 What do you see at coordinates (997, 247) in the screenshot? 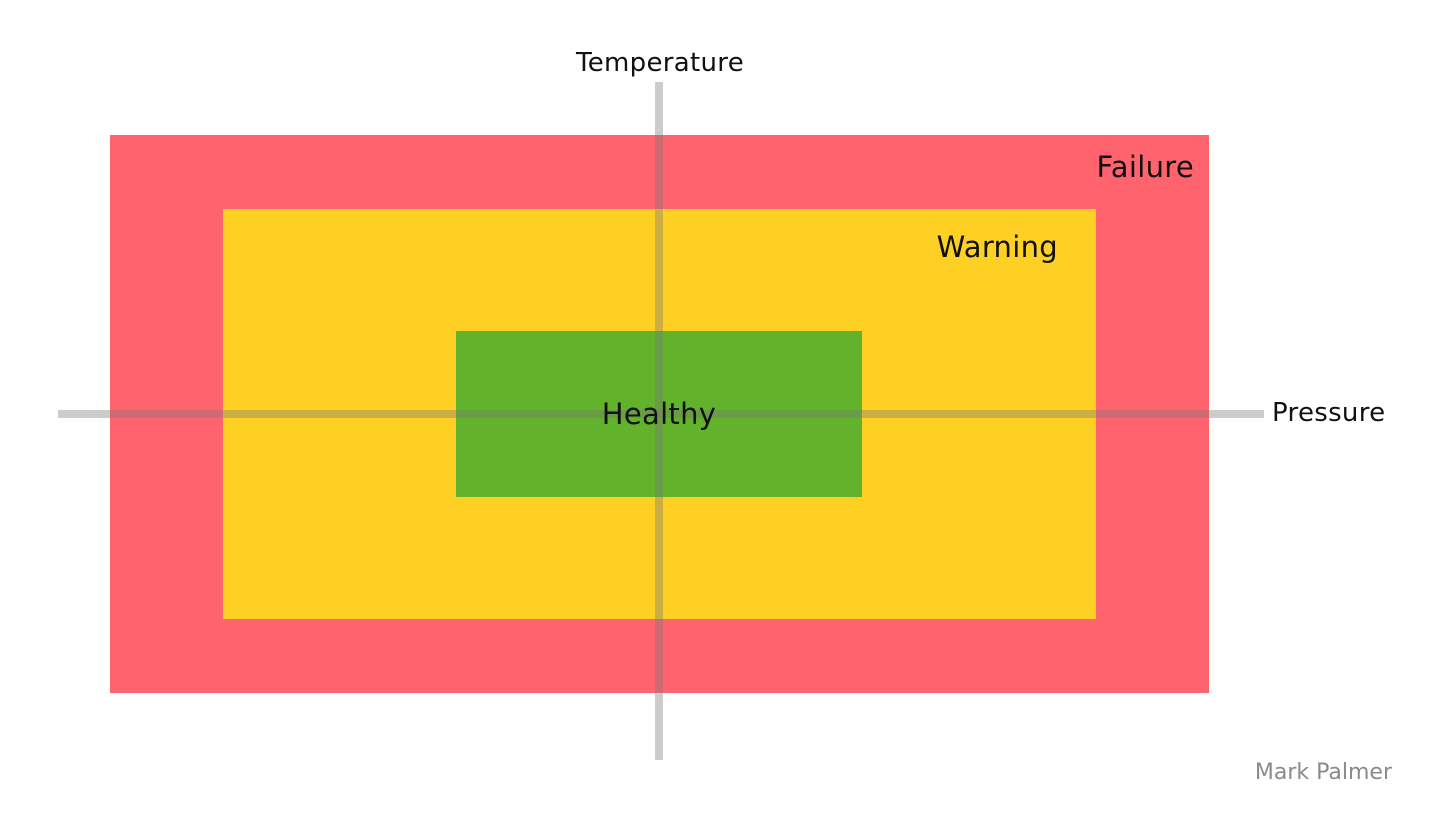
I see `warning-zone-label: Warning` at bounding box center [997, 247].